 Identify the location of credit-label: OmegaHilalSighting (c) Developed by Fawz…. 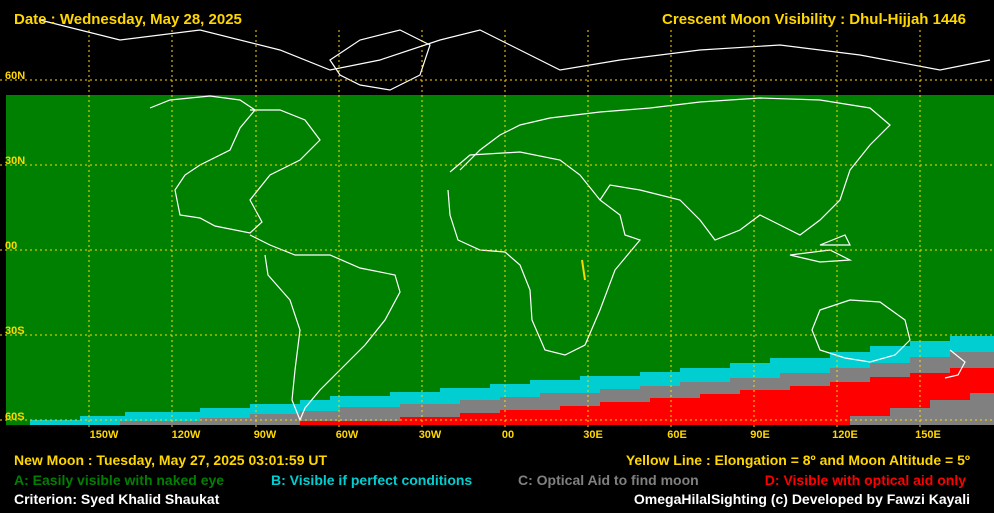
(801, 499).